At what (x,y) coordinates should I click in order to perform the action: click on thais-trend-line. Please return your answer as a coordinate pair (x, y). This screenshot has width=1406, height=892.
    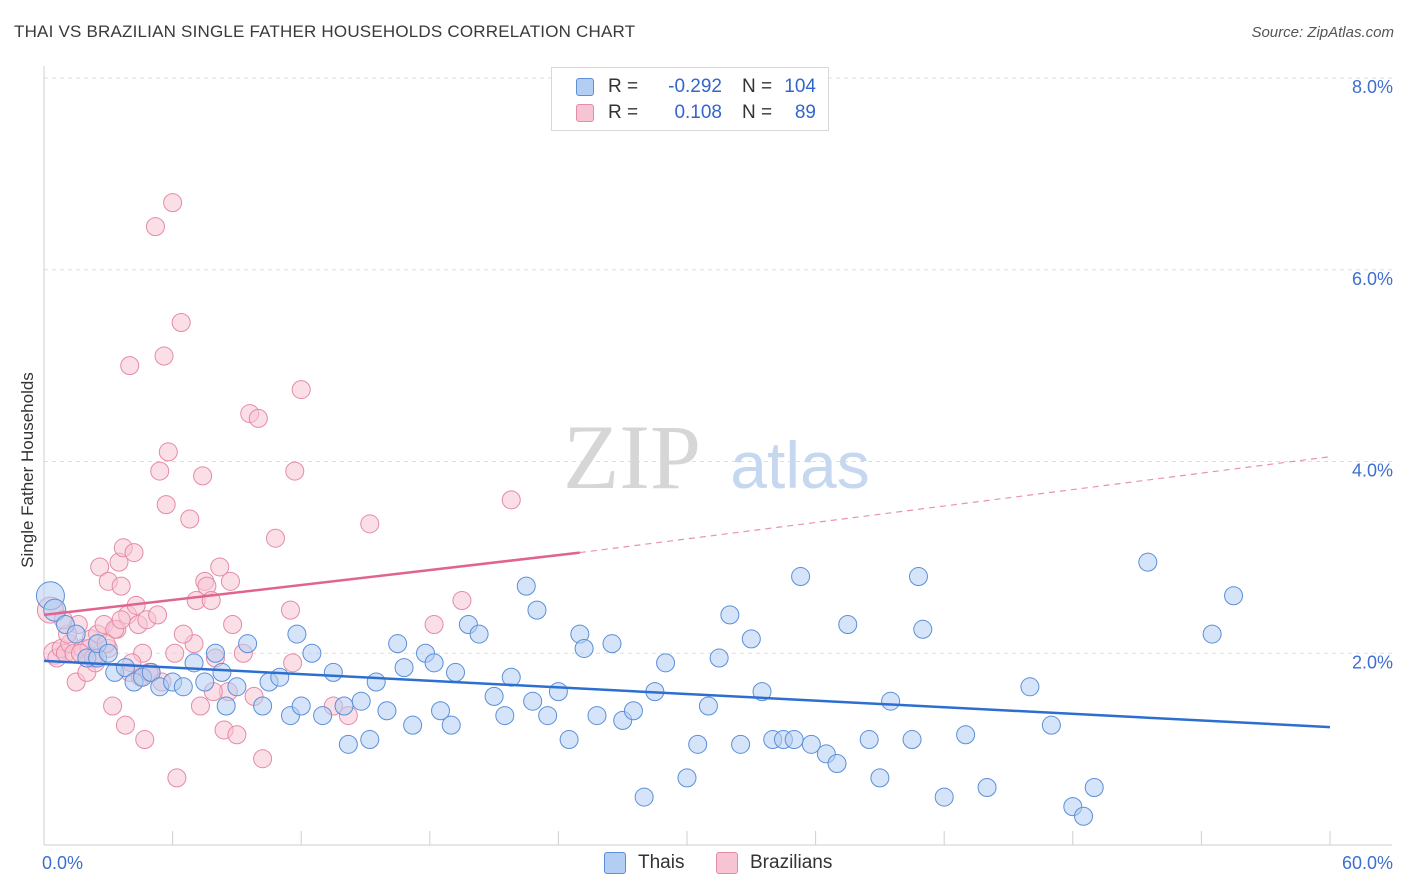
    Looking at the image, I should click on (687, 694).